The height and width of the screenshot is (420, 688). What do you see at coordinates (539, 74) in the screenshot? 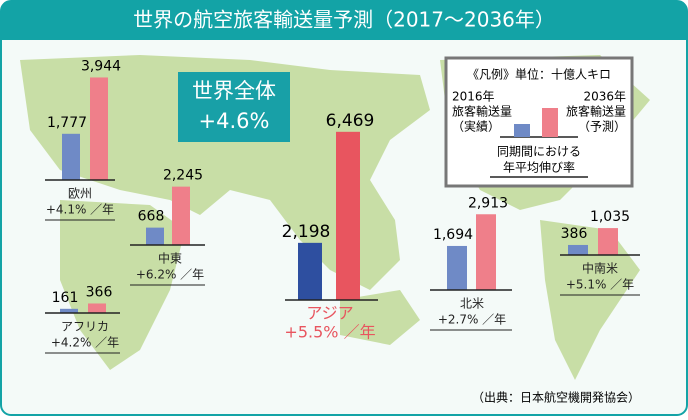
I see `legend-title: 《凡例》単位：十億人キロ` at bounding box center [539, 74].